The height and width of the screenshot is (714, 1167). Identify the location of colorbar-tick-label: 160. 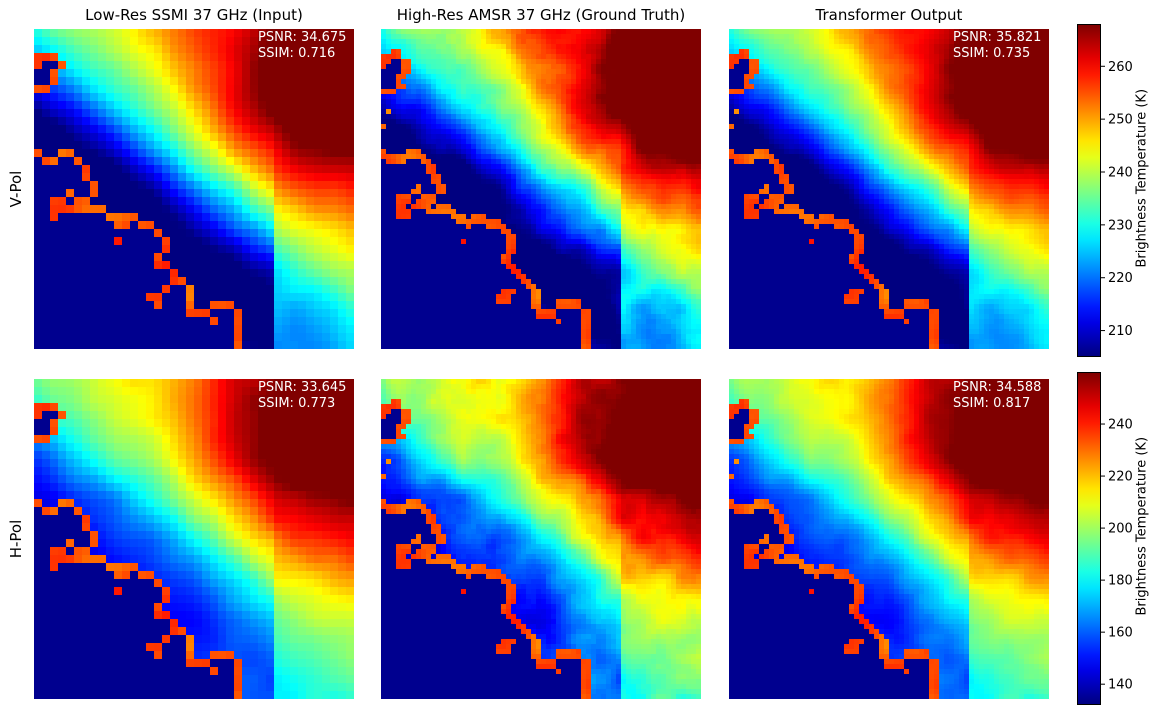
(1120, 633).